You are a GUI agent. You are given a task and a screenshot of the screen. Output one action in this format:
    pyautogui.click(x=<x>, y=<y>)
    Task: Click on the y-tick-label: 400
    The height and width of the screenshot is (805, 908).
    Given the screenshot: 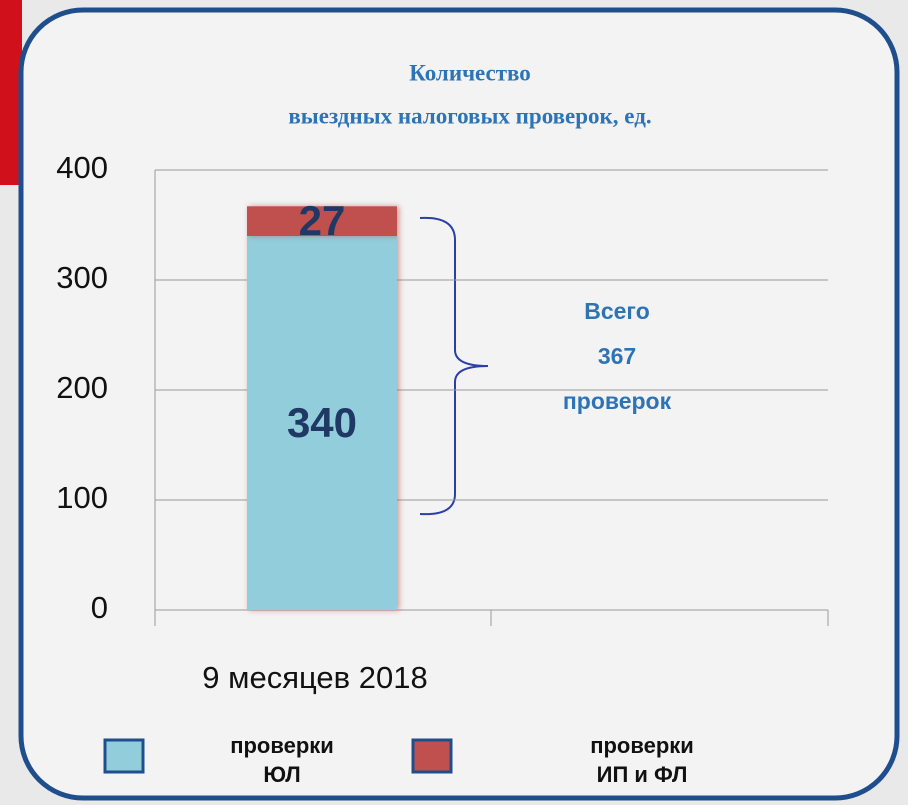 What is the action you would take?
    pyautogui.click(x=82, y=167)
    